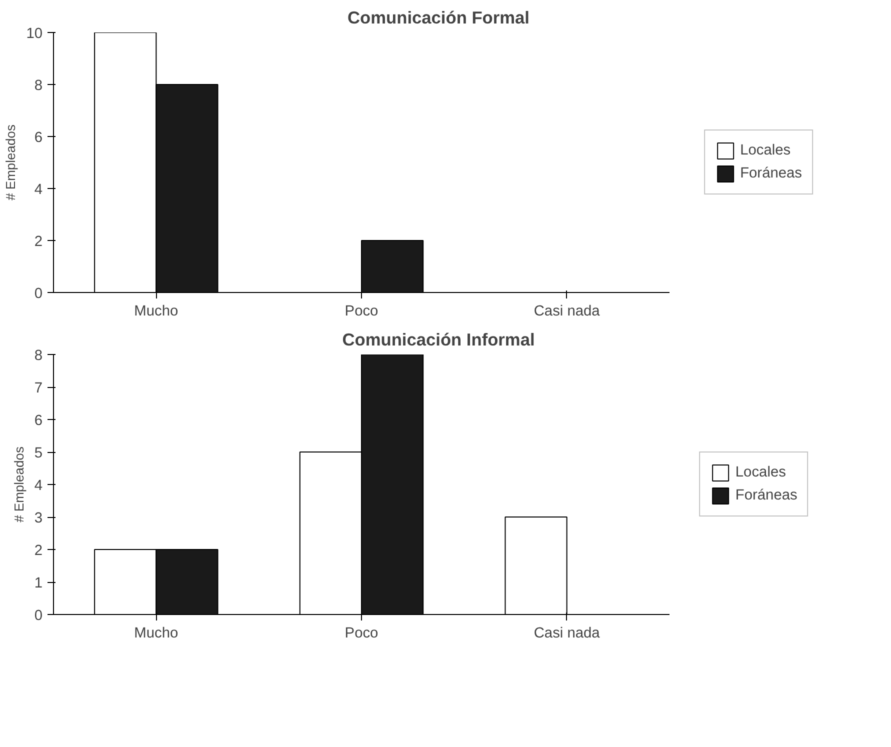  I want to click on y-tick-label: 3, so click(38, 518).